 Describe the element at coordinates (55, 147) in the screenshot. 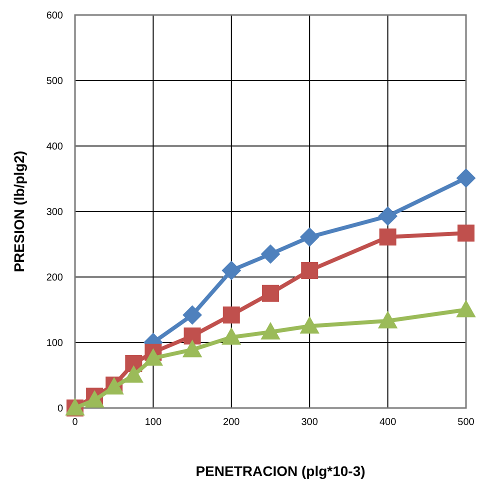

I see `y-tick-label: 400` at that location.